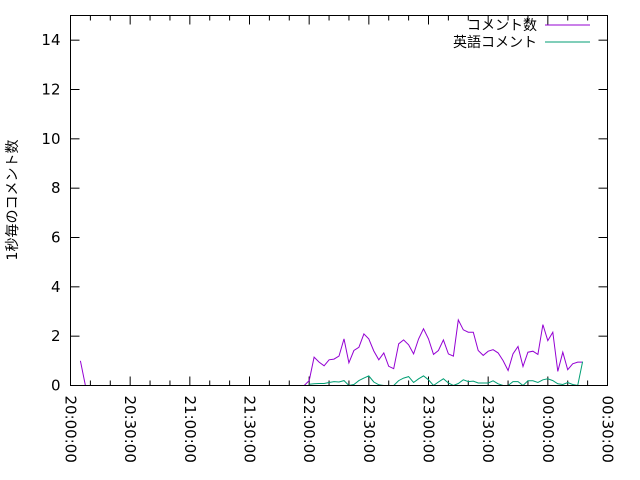 The width and height of the screenshot is (640, 480). What do you see at coordinates (190, 429) in the screenshot?
I see `x-tick-label: 21:00:00` at bounding box center [190, 429].